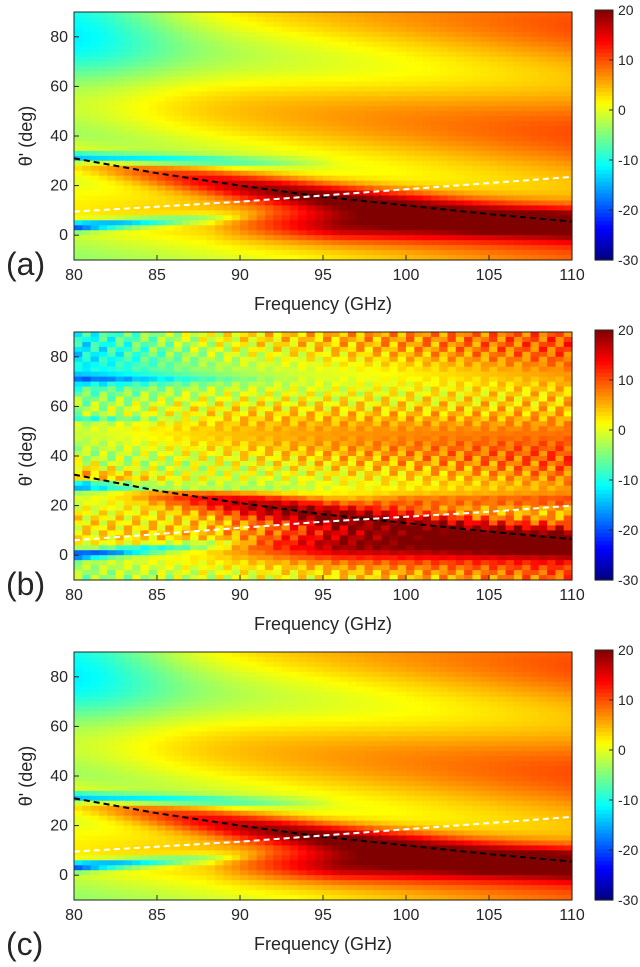 Image resolution: width=640 pixels, height=967 pixels. Describe the element at coordinates (24, 944) in the screenshot. I see `panel-label: (c)` at that location.